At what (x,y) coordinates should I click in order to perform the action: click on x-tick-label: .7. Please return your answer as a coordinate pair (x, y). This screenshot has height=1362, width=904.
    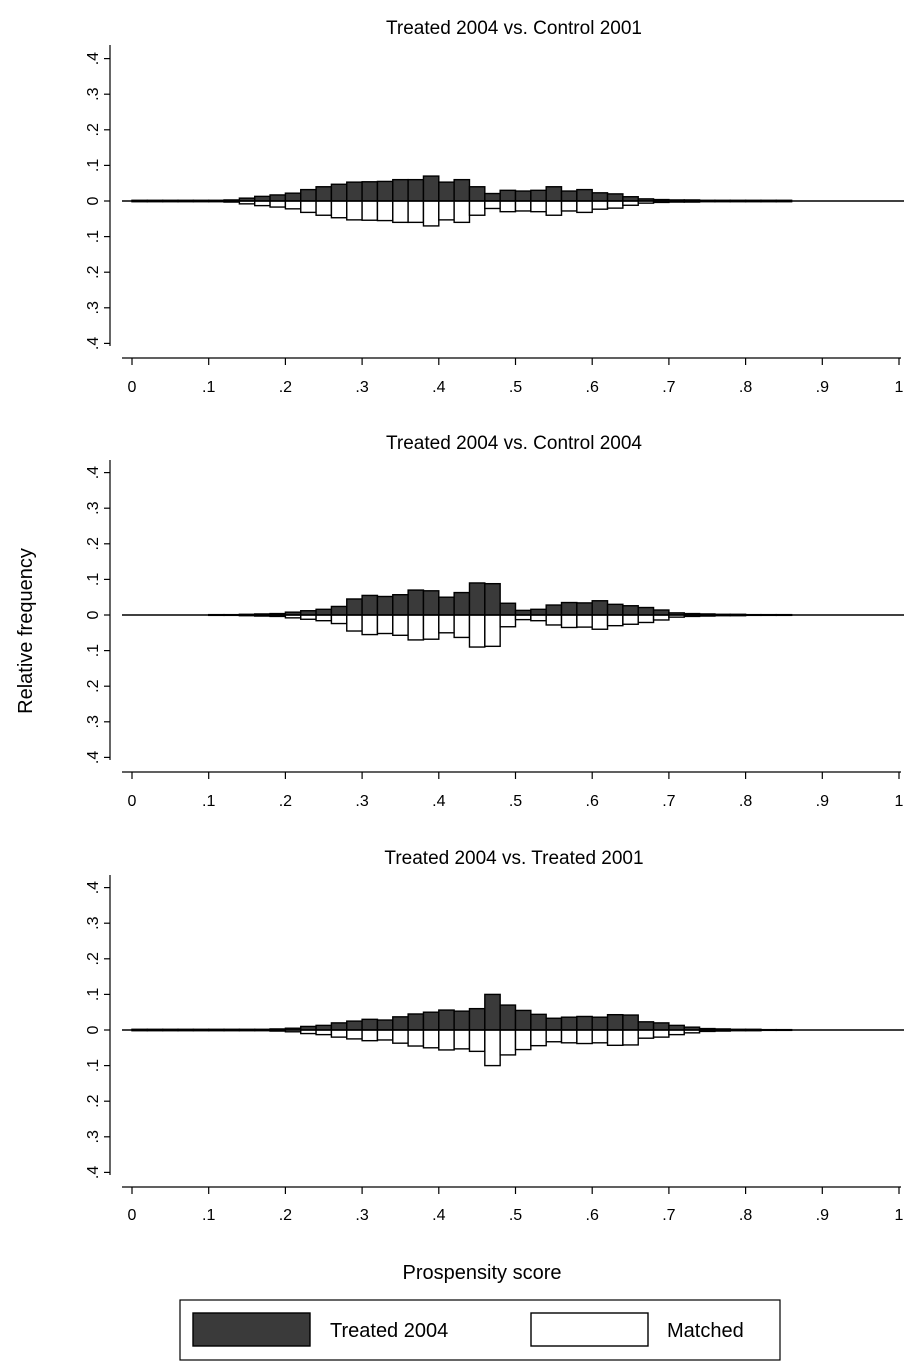
    Looking at the image, I should click on (668, 801).